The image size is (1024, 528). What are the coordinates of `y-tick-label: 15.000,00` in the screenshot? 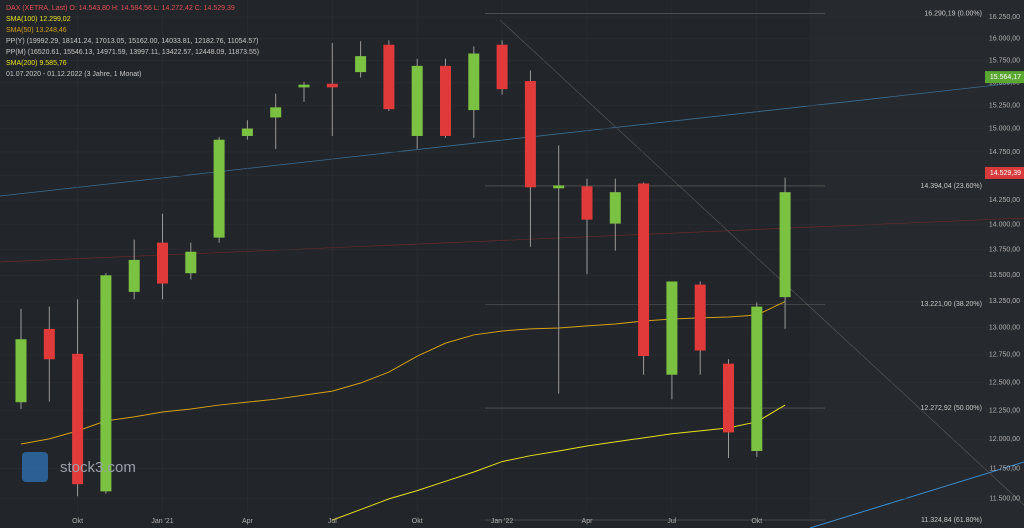 It's located at (1004, 128).